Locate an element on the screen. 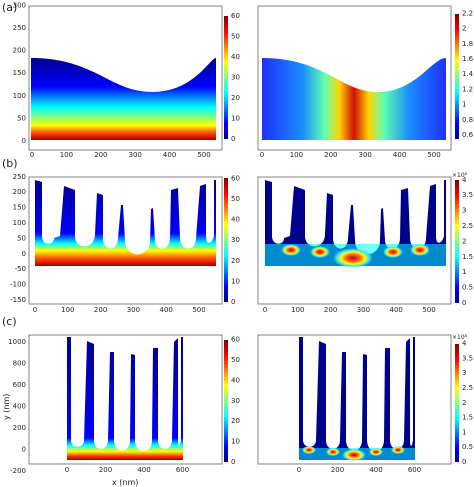 The image size is (474, 487). panel-b-left-colorbar: 0 10 20 30 40 50 60 is located at coordinates (232, 240).